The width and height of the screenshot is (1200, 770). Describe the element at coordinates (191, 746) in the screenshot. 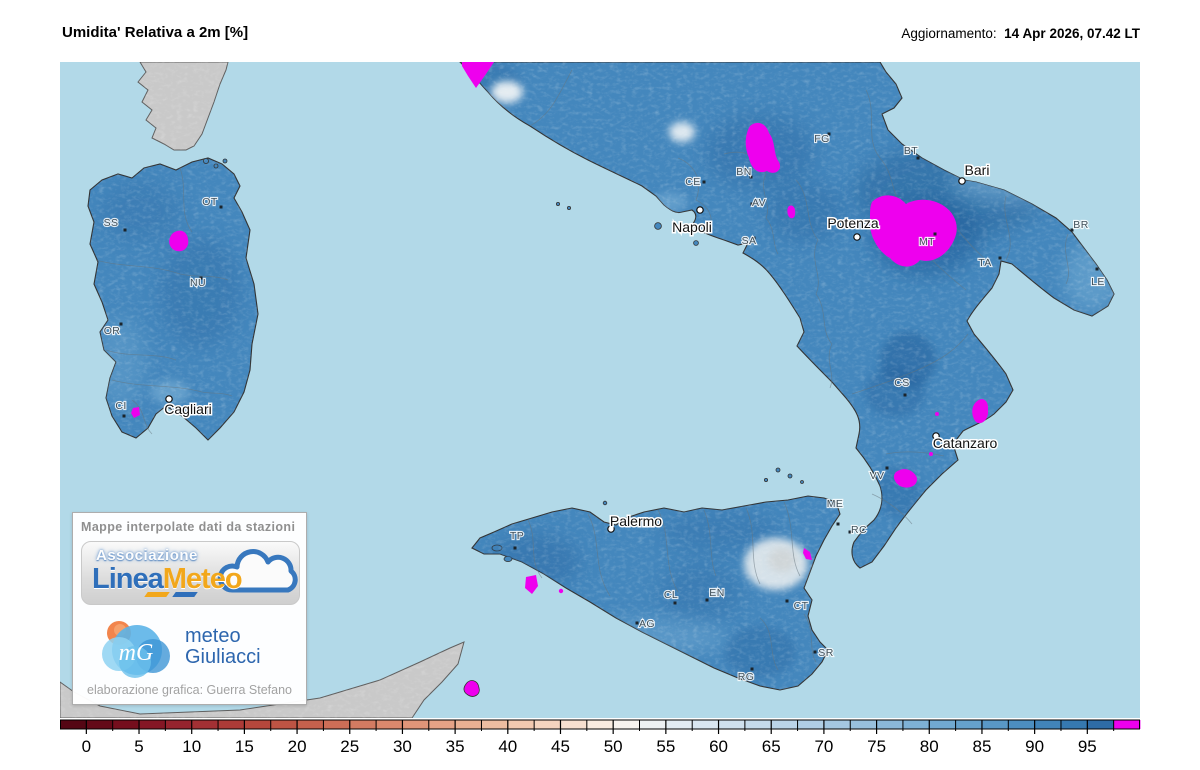

I see `colorbar-tick-label: 10` at that location.